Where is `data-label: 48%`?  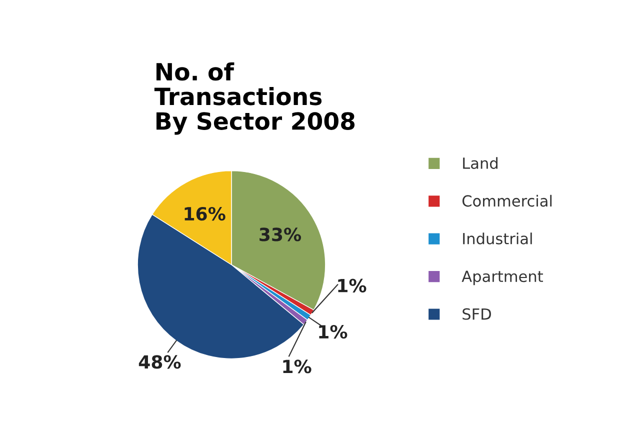
data-label: 48% is located at coordinates (159, 362).